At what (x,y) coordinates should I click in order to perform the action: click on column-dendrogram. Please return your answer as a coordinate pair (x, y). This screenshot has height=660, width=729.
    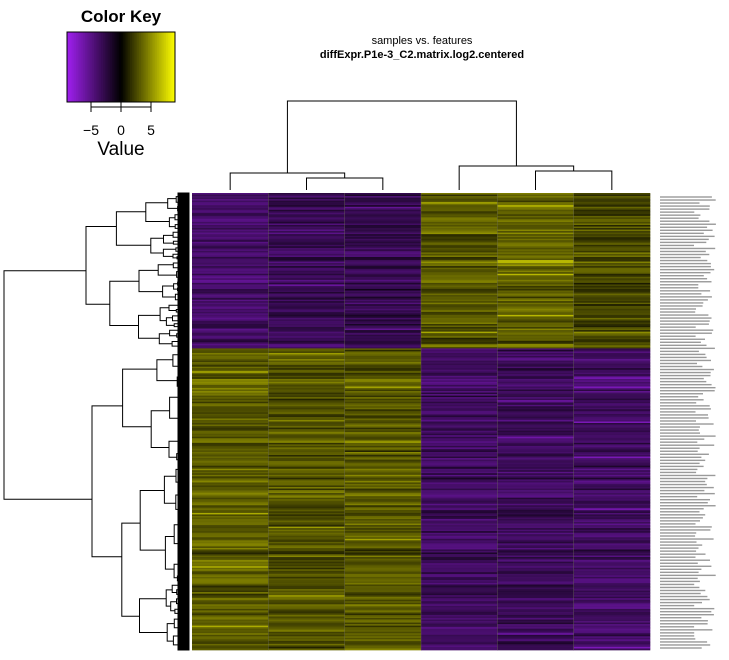
    Looking at the image, I should click on (421, 145).